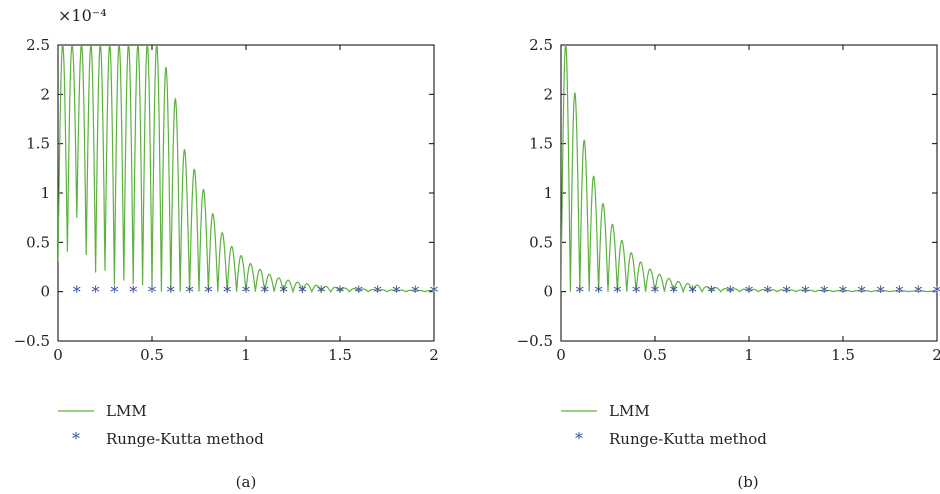  I want to click on legend-label-rk-a: Runge-Kutta method, so click(185, 439).